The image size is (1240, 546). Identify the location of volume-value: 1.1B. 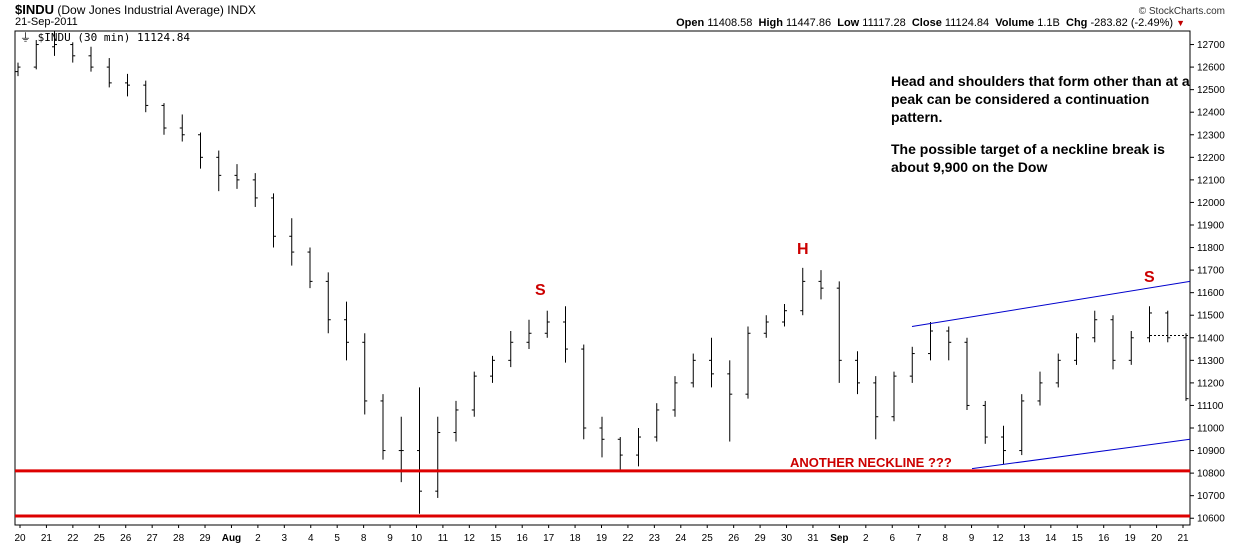
(1048, 23).